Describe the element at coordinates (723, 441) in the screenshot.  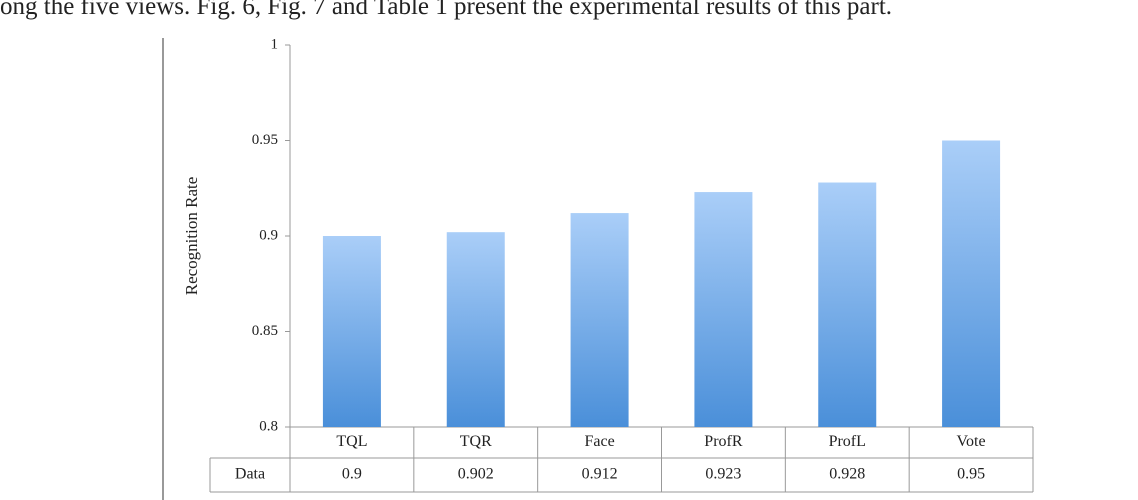
I see `x-tick-label: ProfR` at that location.